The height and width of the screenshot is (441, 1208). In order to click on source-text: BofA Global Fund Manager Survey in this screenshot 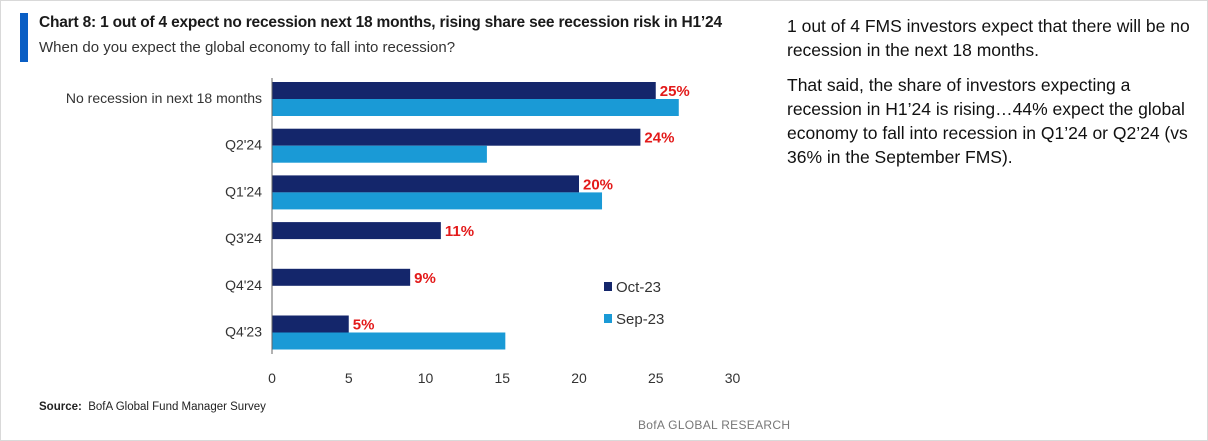, I will do `click(177, 407)`.